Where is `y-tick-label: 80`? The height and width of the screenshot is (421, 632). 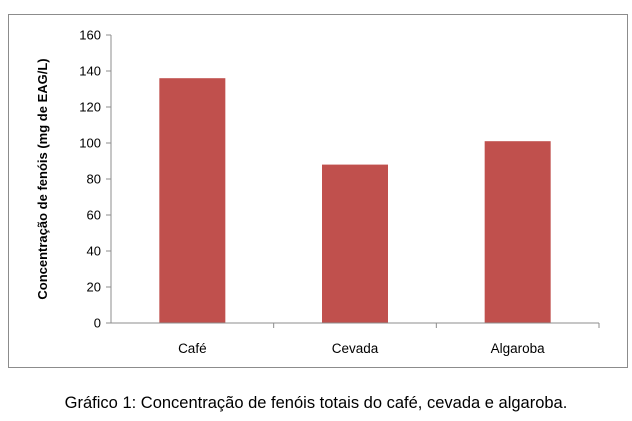 y-tick-label: 80 is located at coordinates (94, 179).